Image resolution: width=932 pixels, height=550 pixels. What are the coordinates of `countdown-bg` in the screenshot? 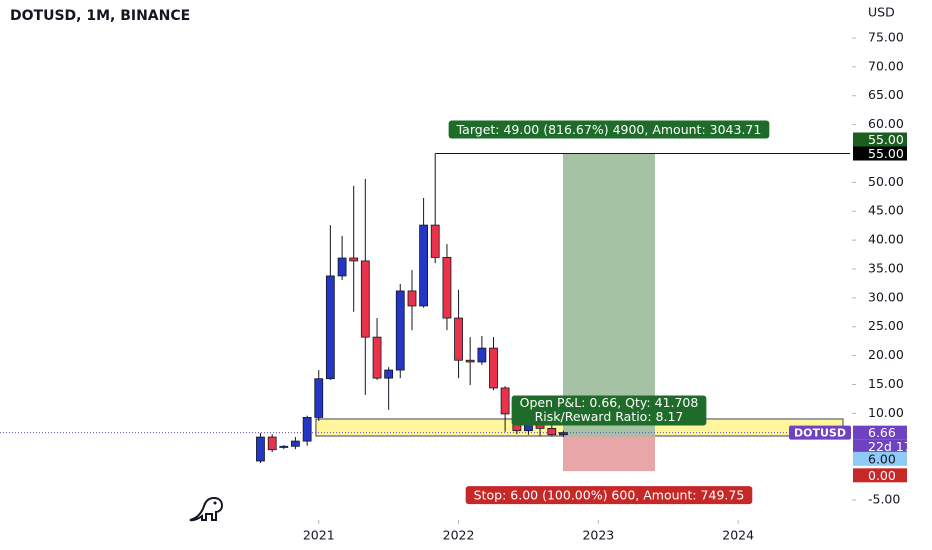 It's located at (880, 446).